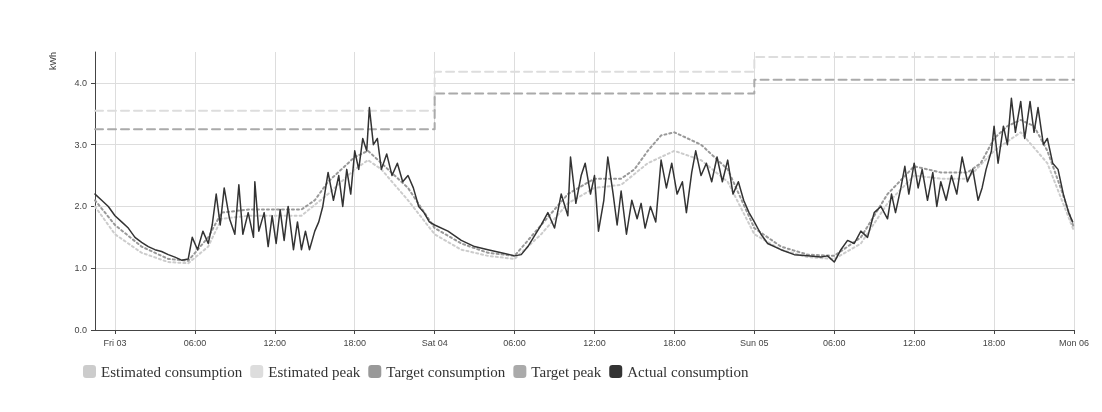  What do you see at coordinates (566, 371) in the screenshot?
I see `legend-label: Target peak` at bounding box center [566, 371].